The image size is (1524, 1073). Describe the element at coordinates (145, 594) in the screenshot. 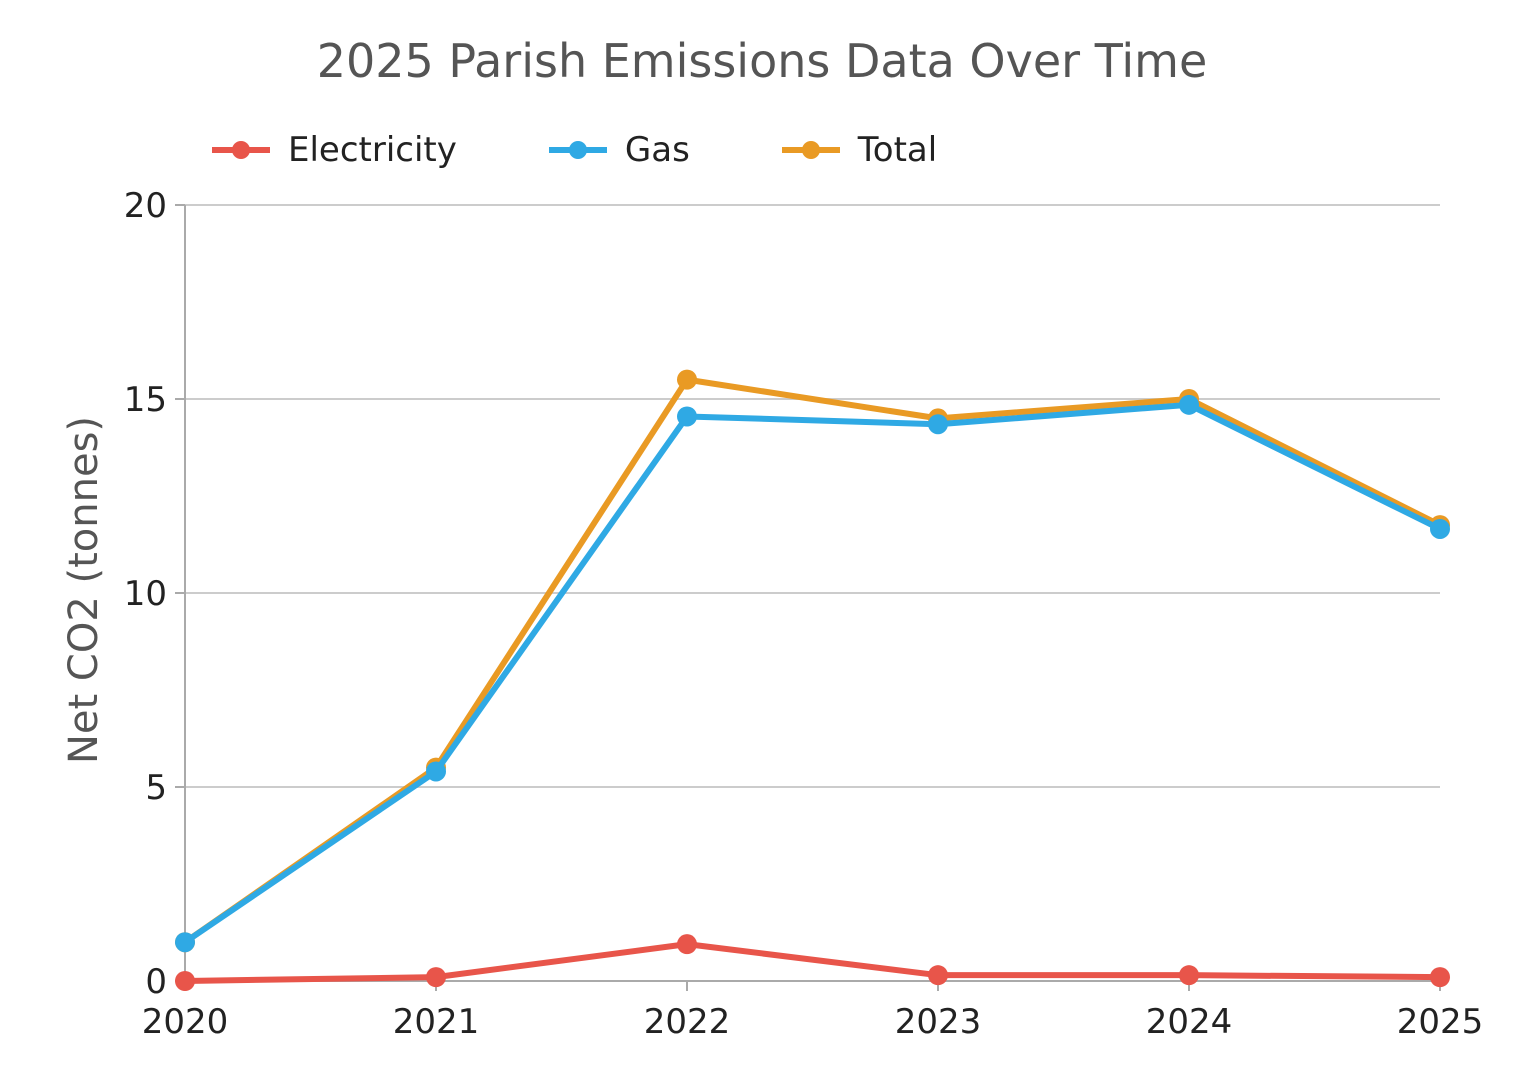

I see `y-tick-label-10: 10` at that location.